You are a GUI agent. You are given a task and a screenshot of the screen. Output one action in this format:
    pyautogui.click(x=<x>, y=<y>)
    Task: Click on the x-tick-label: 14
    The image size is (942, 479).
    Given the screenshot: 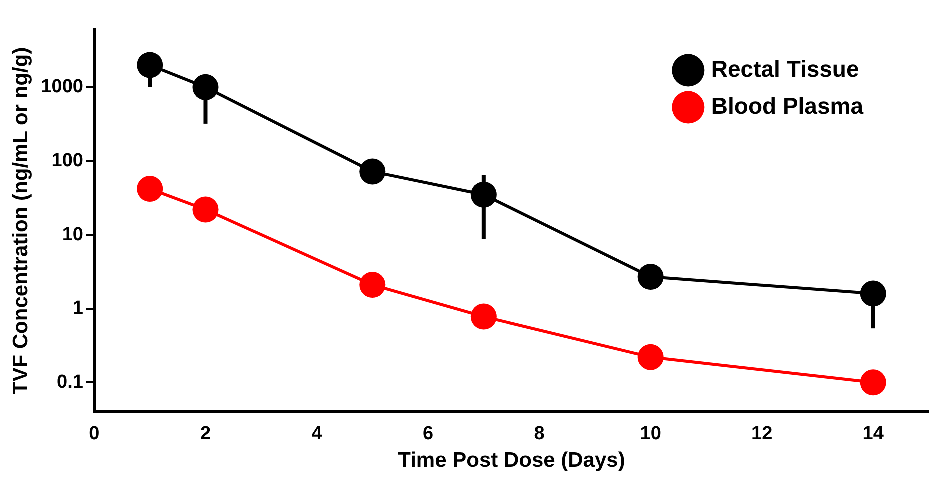 What is the action you would take?
    pyautogui.click(x=873, y=434)
    